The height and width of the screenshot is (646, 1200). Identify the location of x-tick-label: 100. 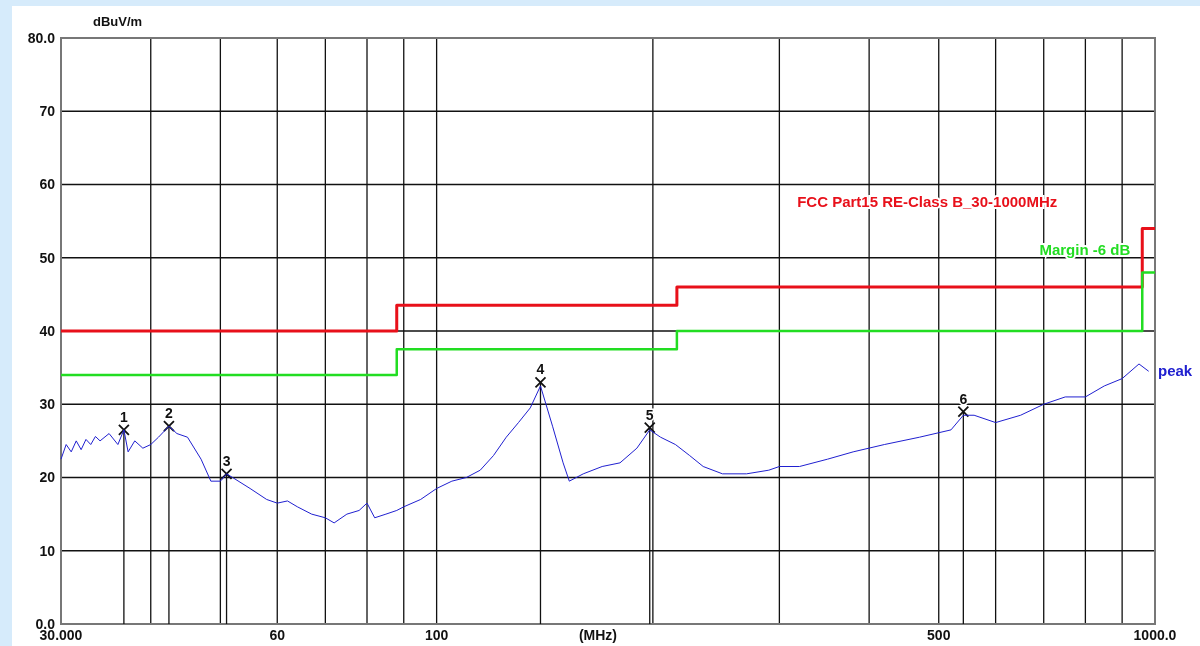
(436, 635).